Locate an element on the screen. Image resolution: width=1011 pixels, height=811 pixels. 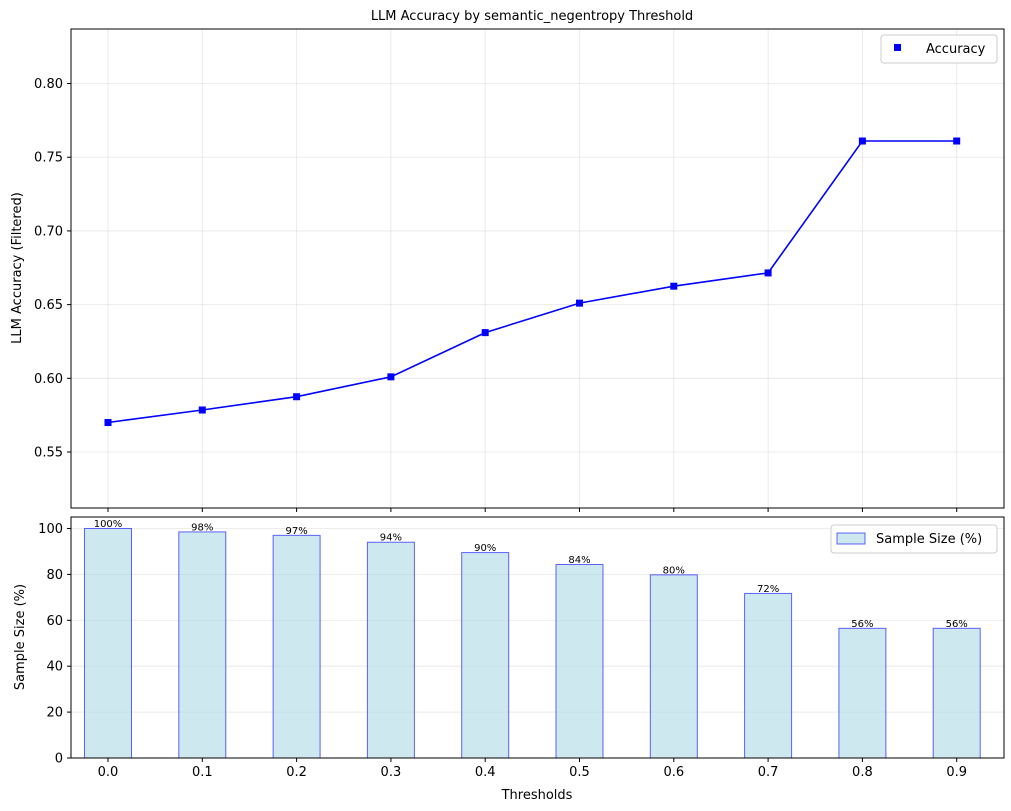
sample-size-bar-label: 97% is located at coordinates (296, 531).